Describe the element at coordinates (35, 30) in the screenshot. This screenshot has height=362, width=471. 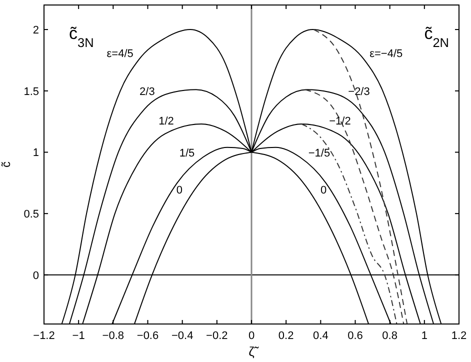
I see `y-tick-label: 2` at that location.